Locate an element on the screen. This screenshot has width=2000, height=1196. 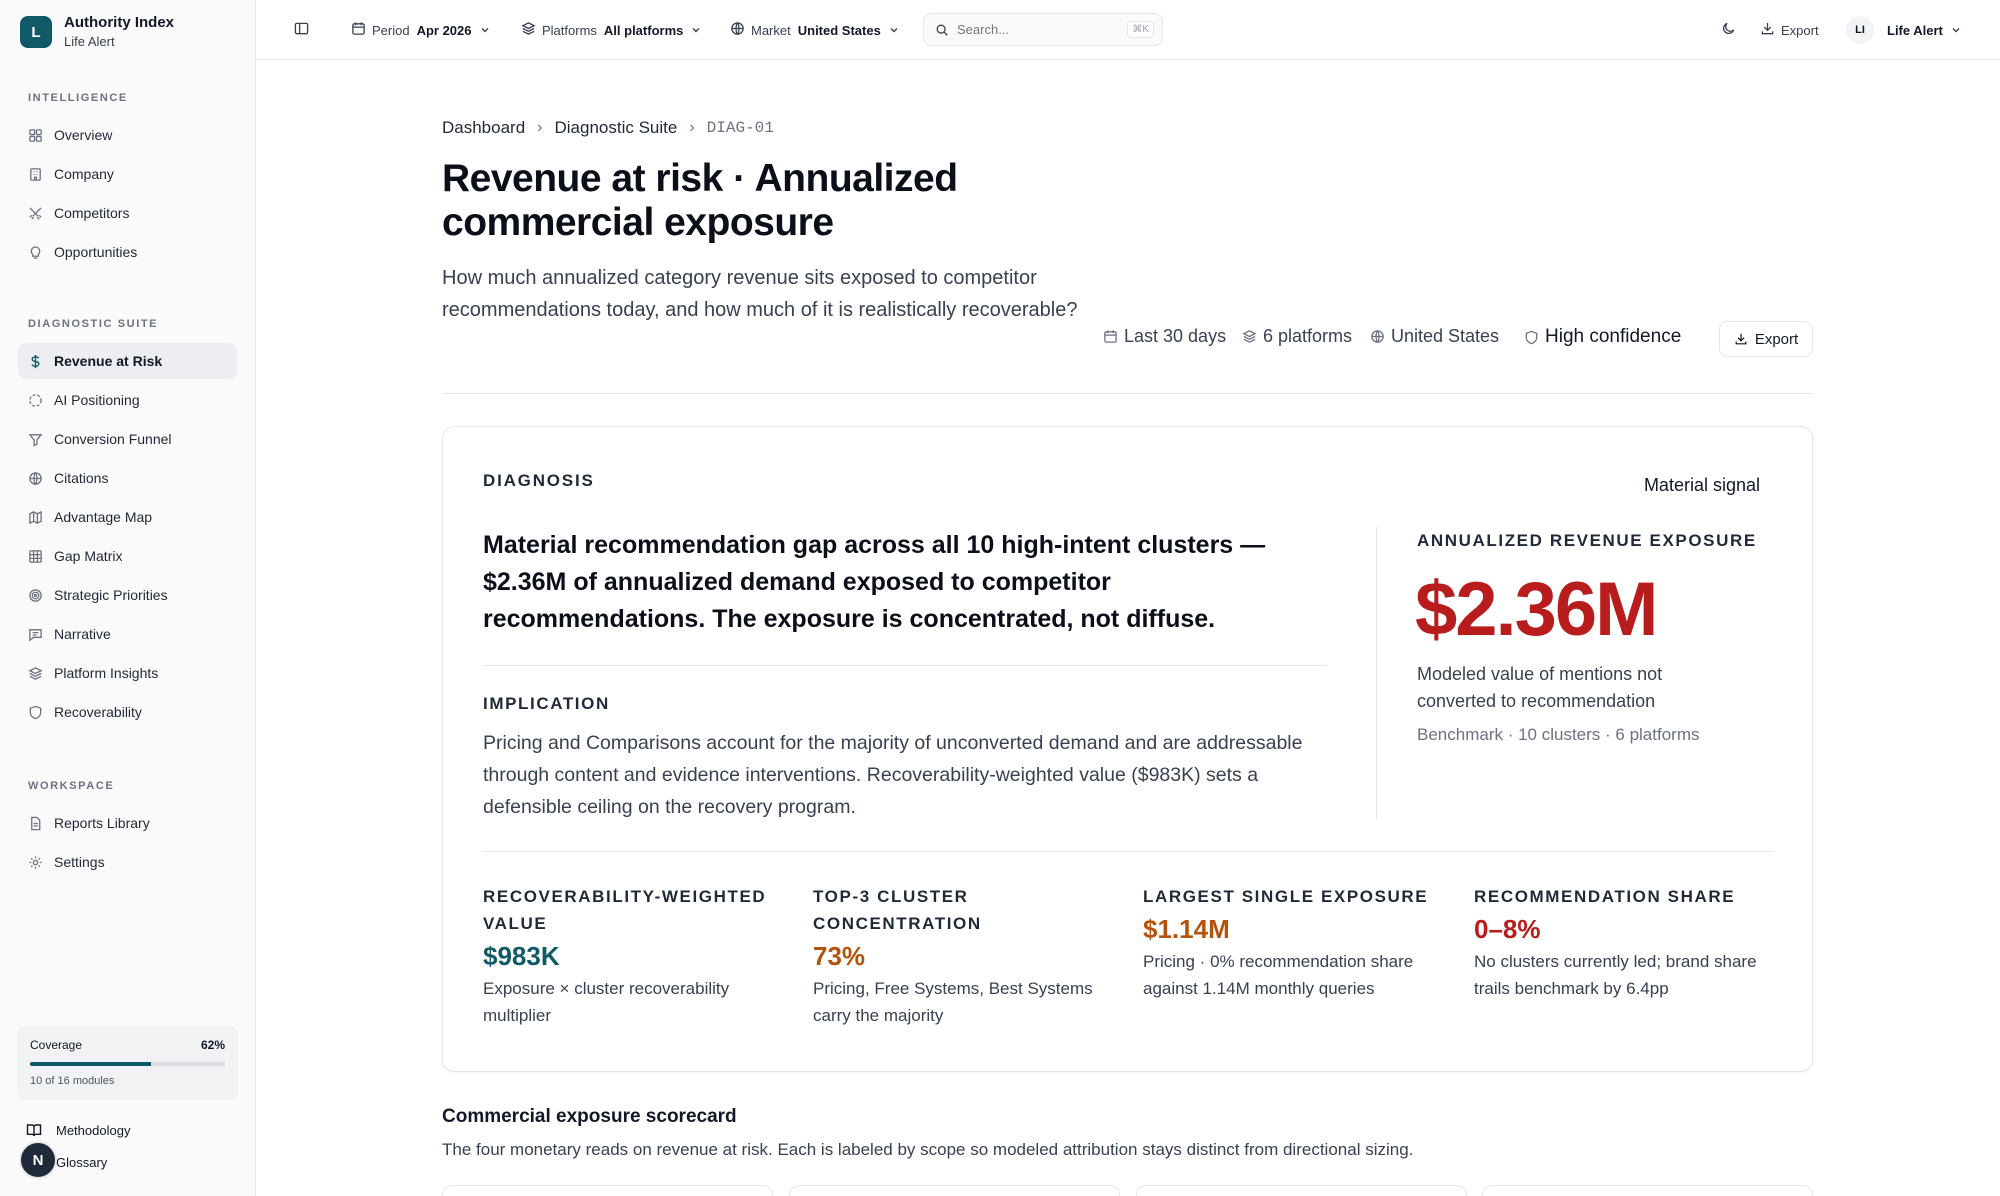
meta-market-text: United States is located at coordinates (1445, 336).